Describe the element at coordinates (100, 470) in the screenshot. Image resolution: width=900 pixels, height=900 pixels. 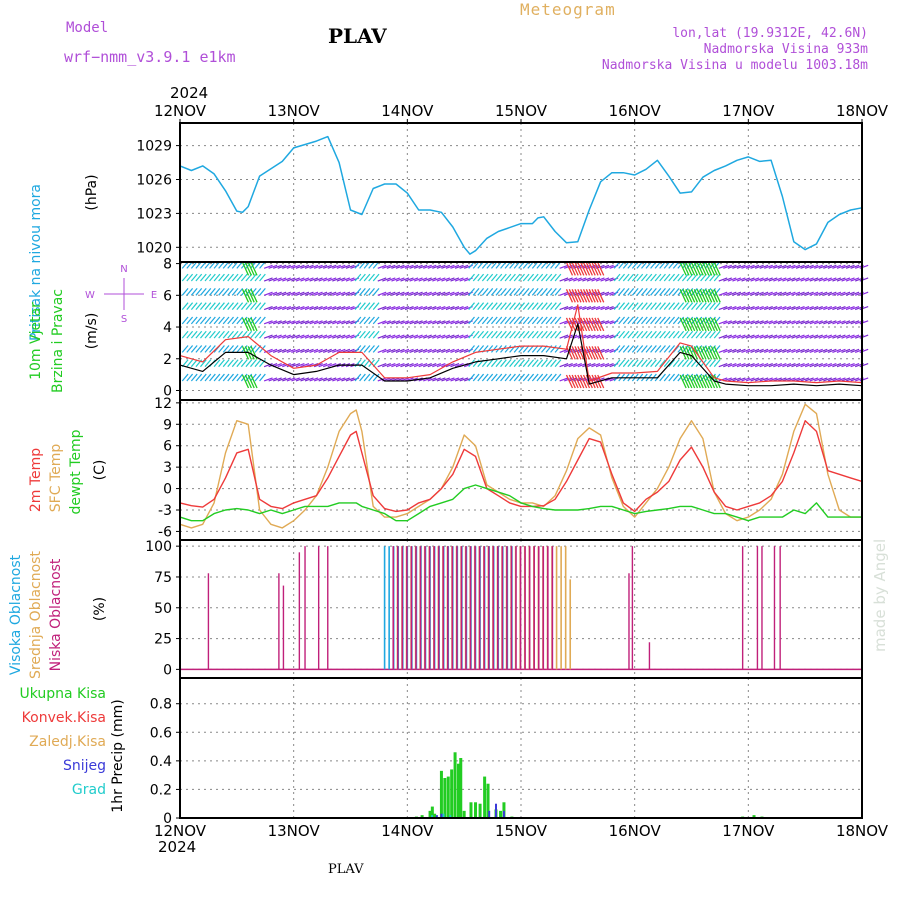
I see `temp-unit: (C)` at that location.